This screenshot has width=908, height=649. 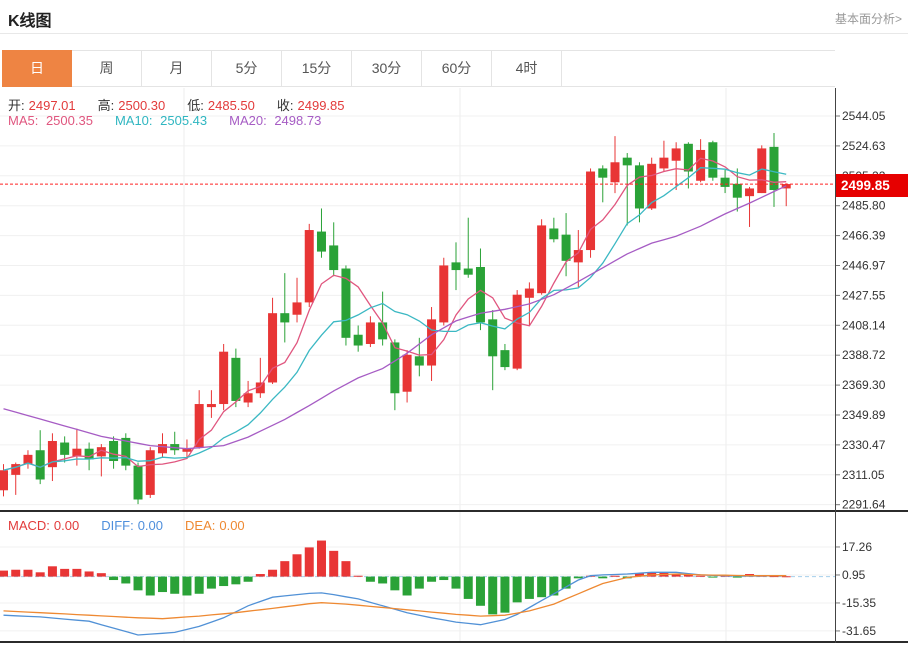 I want to click on tab-月: 月, so click(x=177, y=68).